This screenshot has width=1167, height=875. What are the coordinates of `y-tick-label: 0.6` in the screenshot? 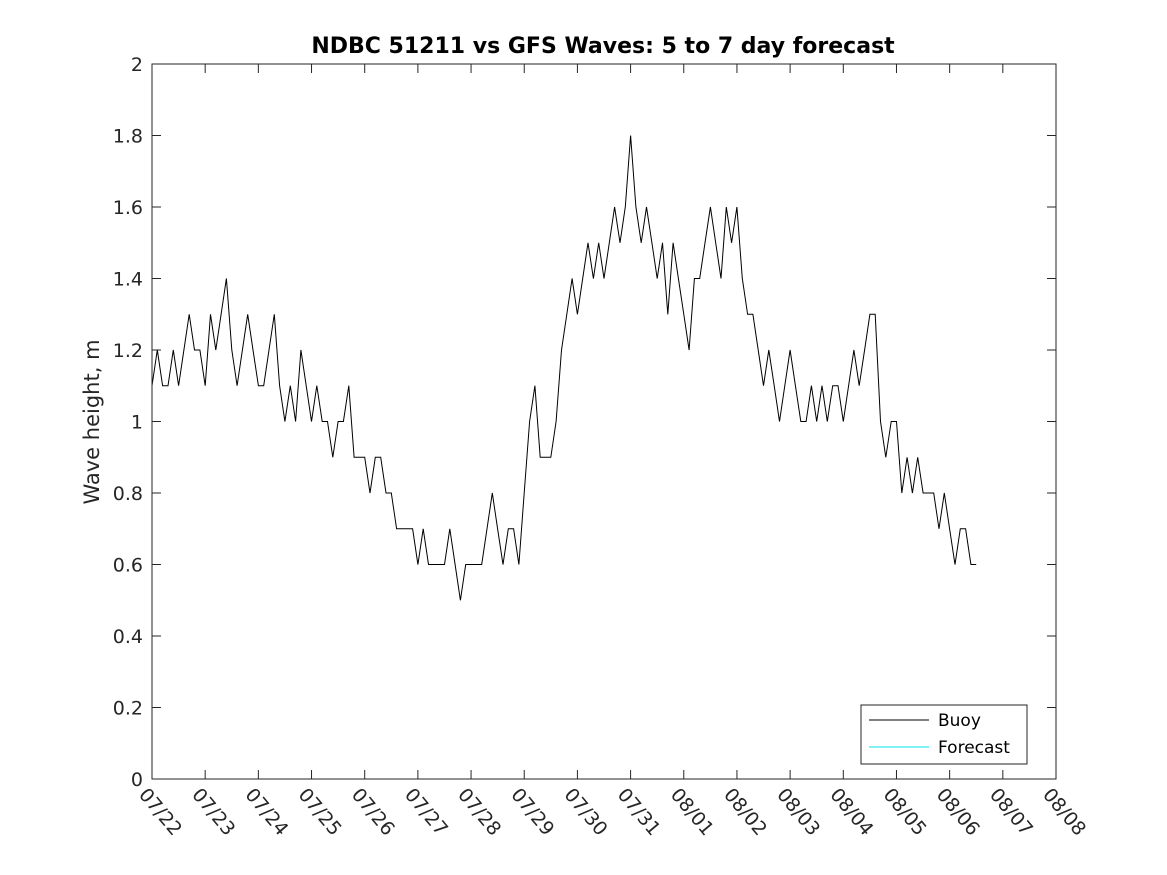 It's located at (128, 566).